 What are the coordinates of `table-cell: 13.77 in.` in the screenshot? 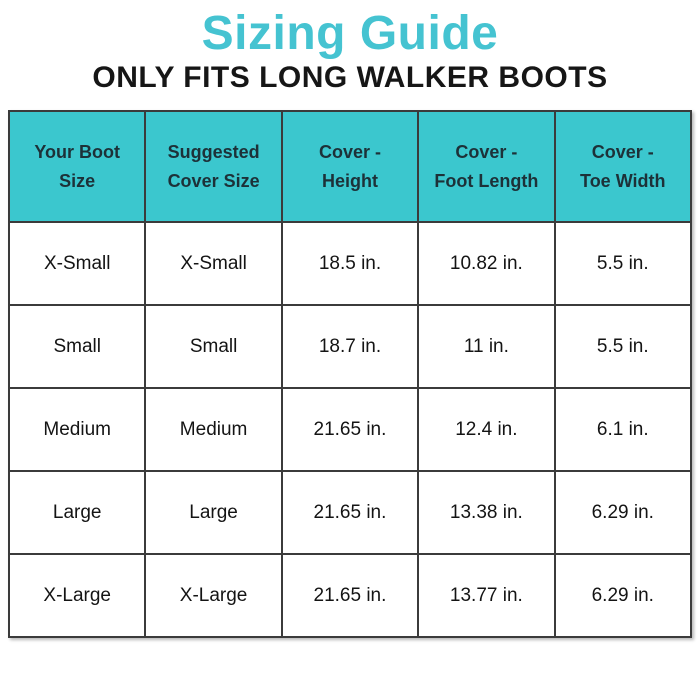 It's located at (486, 596).